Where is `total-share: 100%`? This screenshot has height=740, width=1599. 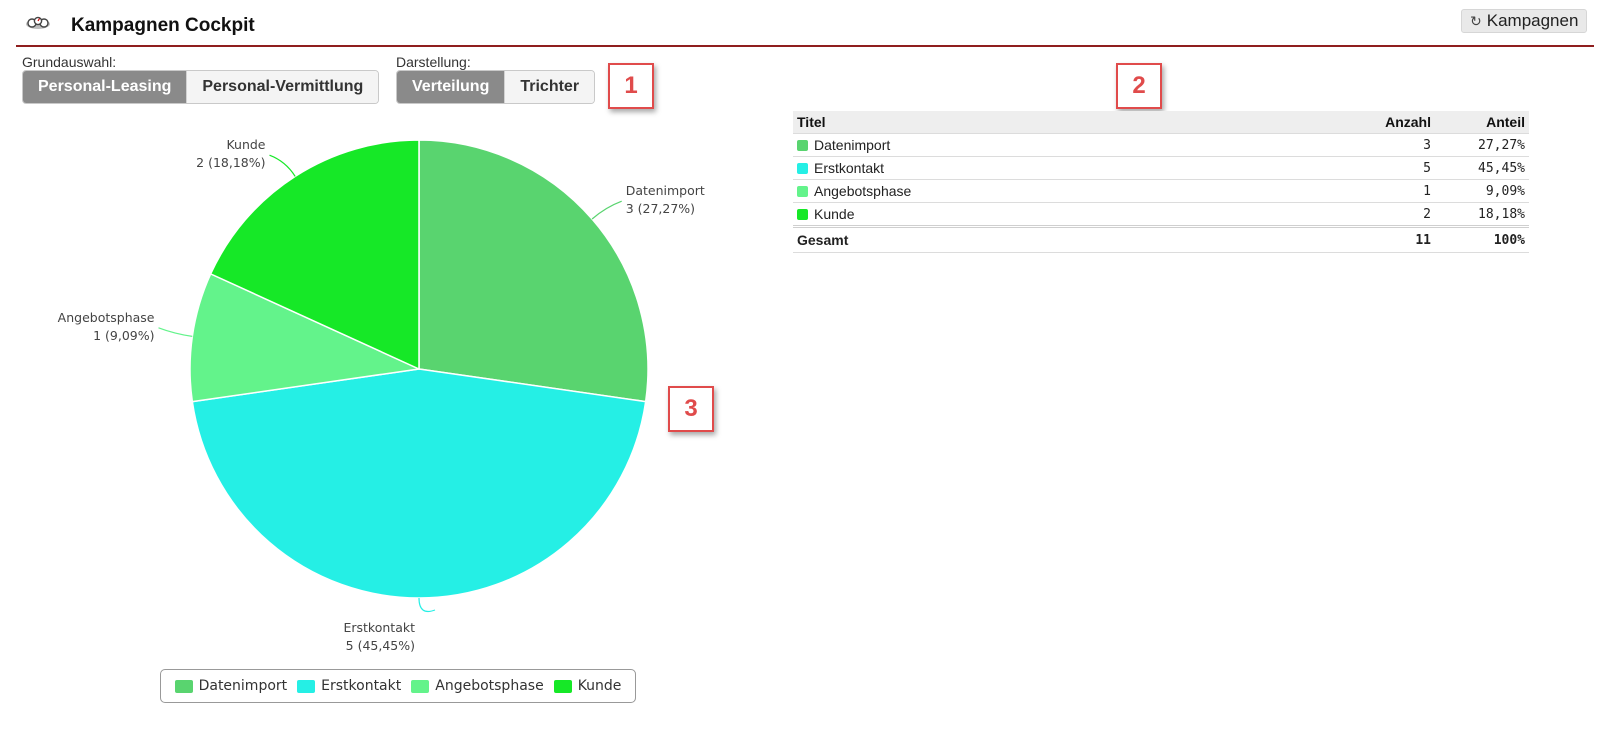 total-share: 100% is located at coordinates (1482, 239).